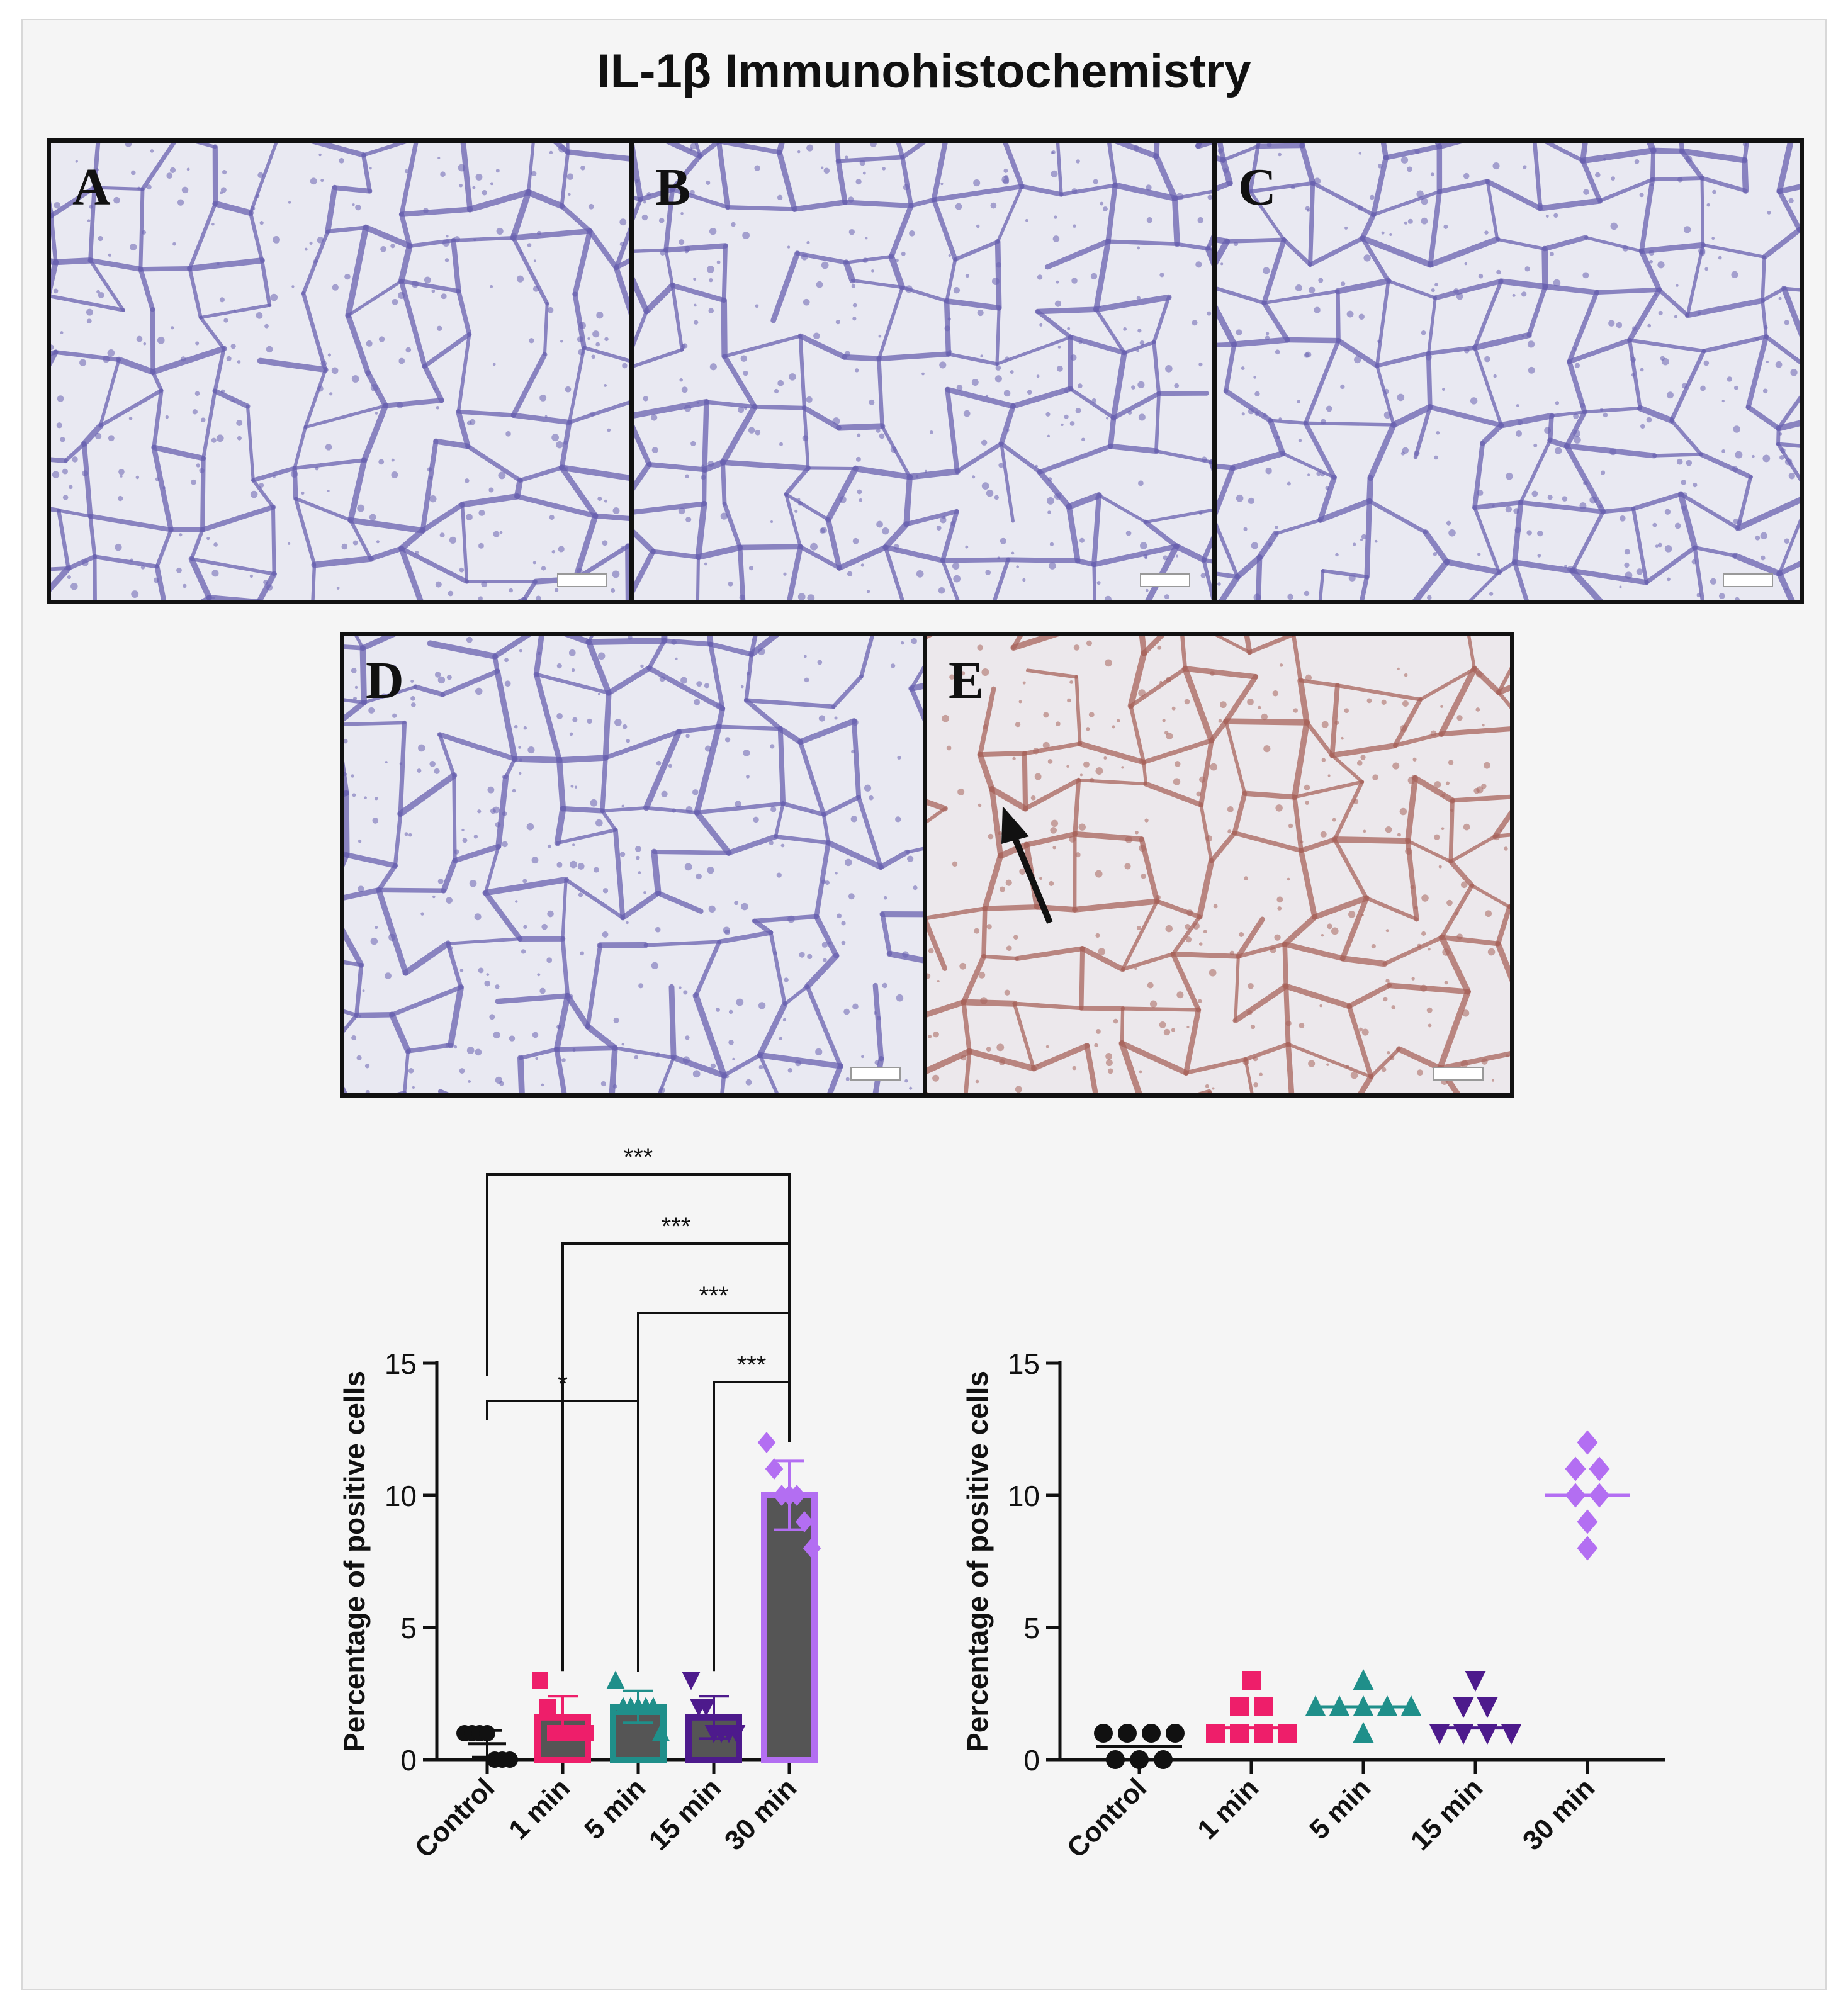 The width and height of the screenshot is (1848, 1990). Describe the element at coordinates (752, 1526) in the screenshot. I see `significance-bracket` at that location.